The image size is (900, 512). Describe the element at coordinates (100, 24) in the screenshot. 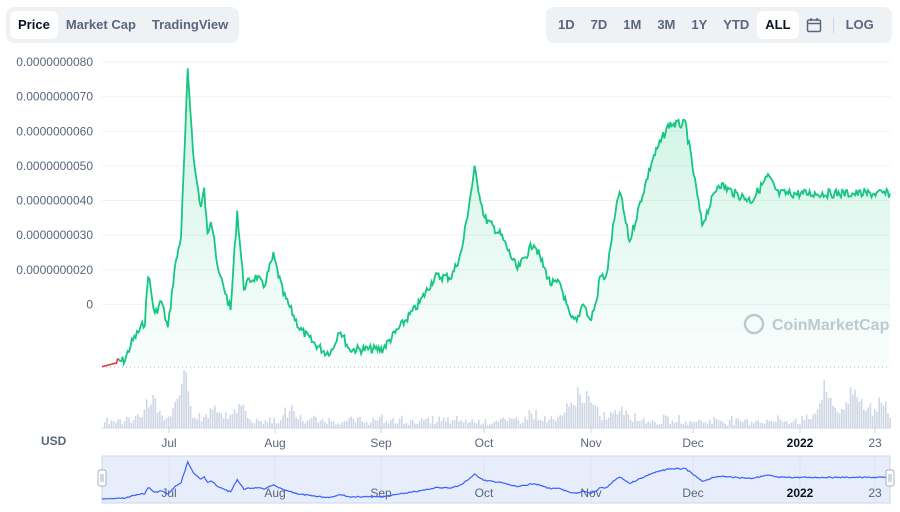

I see `tab-market-cap: Market Cap` at that location.